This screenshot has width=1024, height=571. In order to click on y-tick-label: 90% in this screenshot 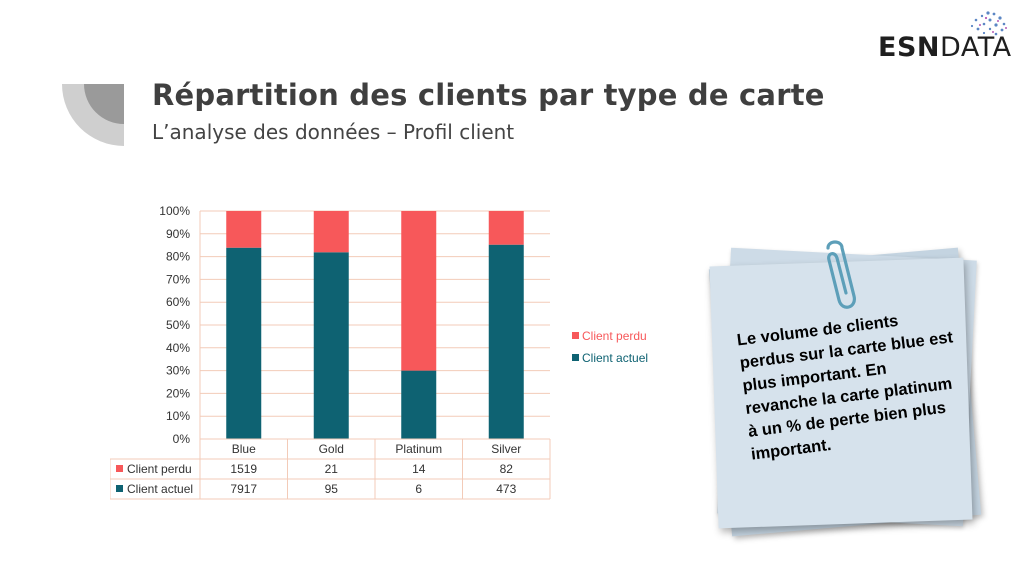, I will do `click(178, 234)`.